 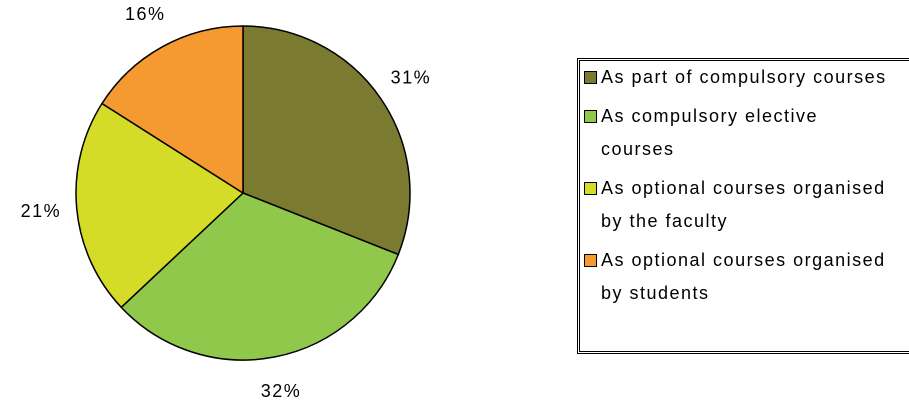 I want to click on legend-entry: As compulsory elective courses, so click(x=746, y=133).